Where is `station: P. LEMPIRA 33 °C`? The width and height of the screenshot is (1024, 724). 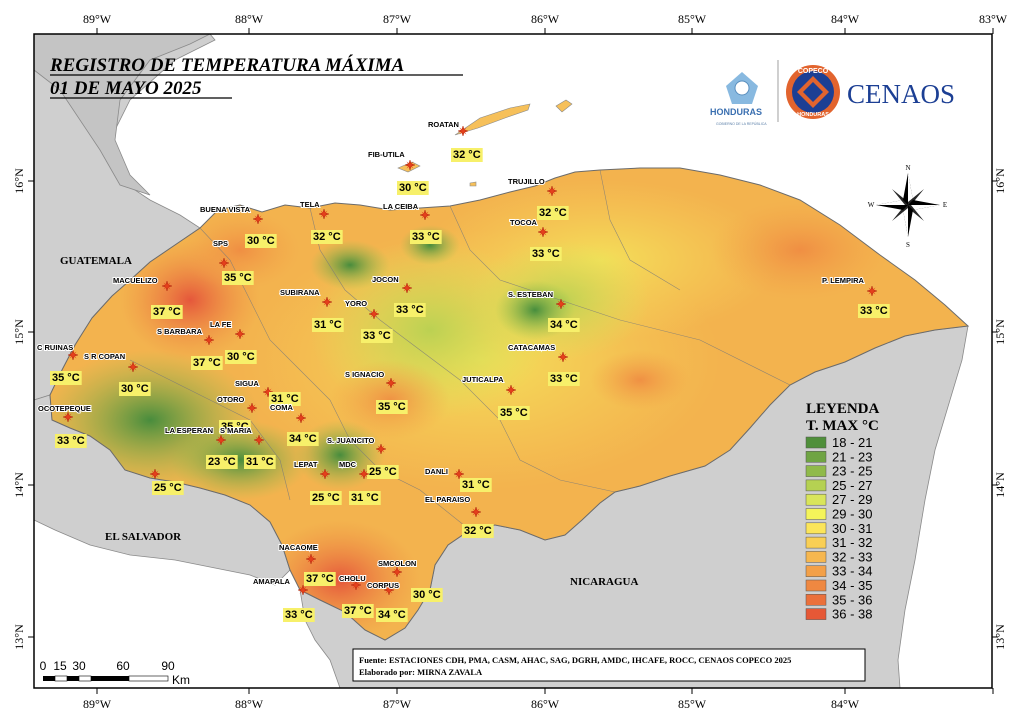
station: P. LEMPIRA 33 °C is located at coordinates (855, 296).